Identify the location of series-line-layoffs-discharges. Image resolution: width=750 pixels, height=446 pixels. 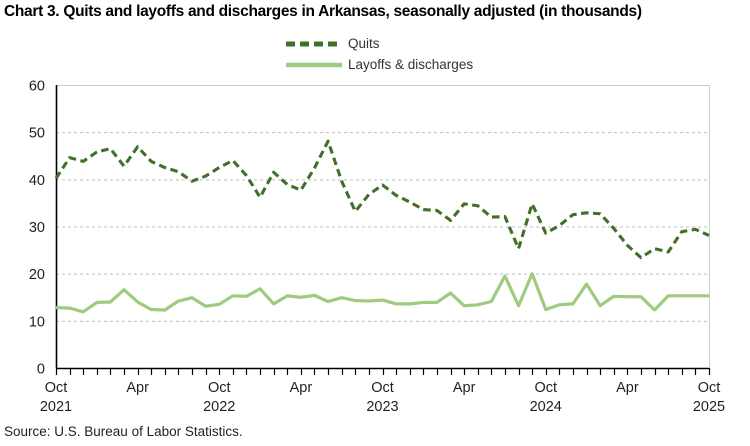
(382, 293).